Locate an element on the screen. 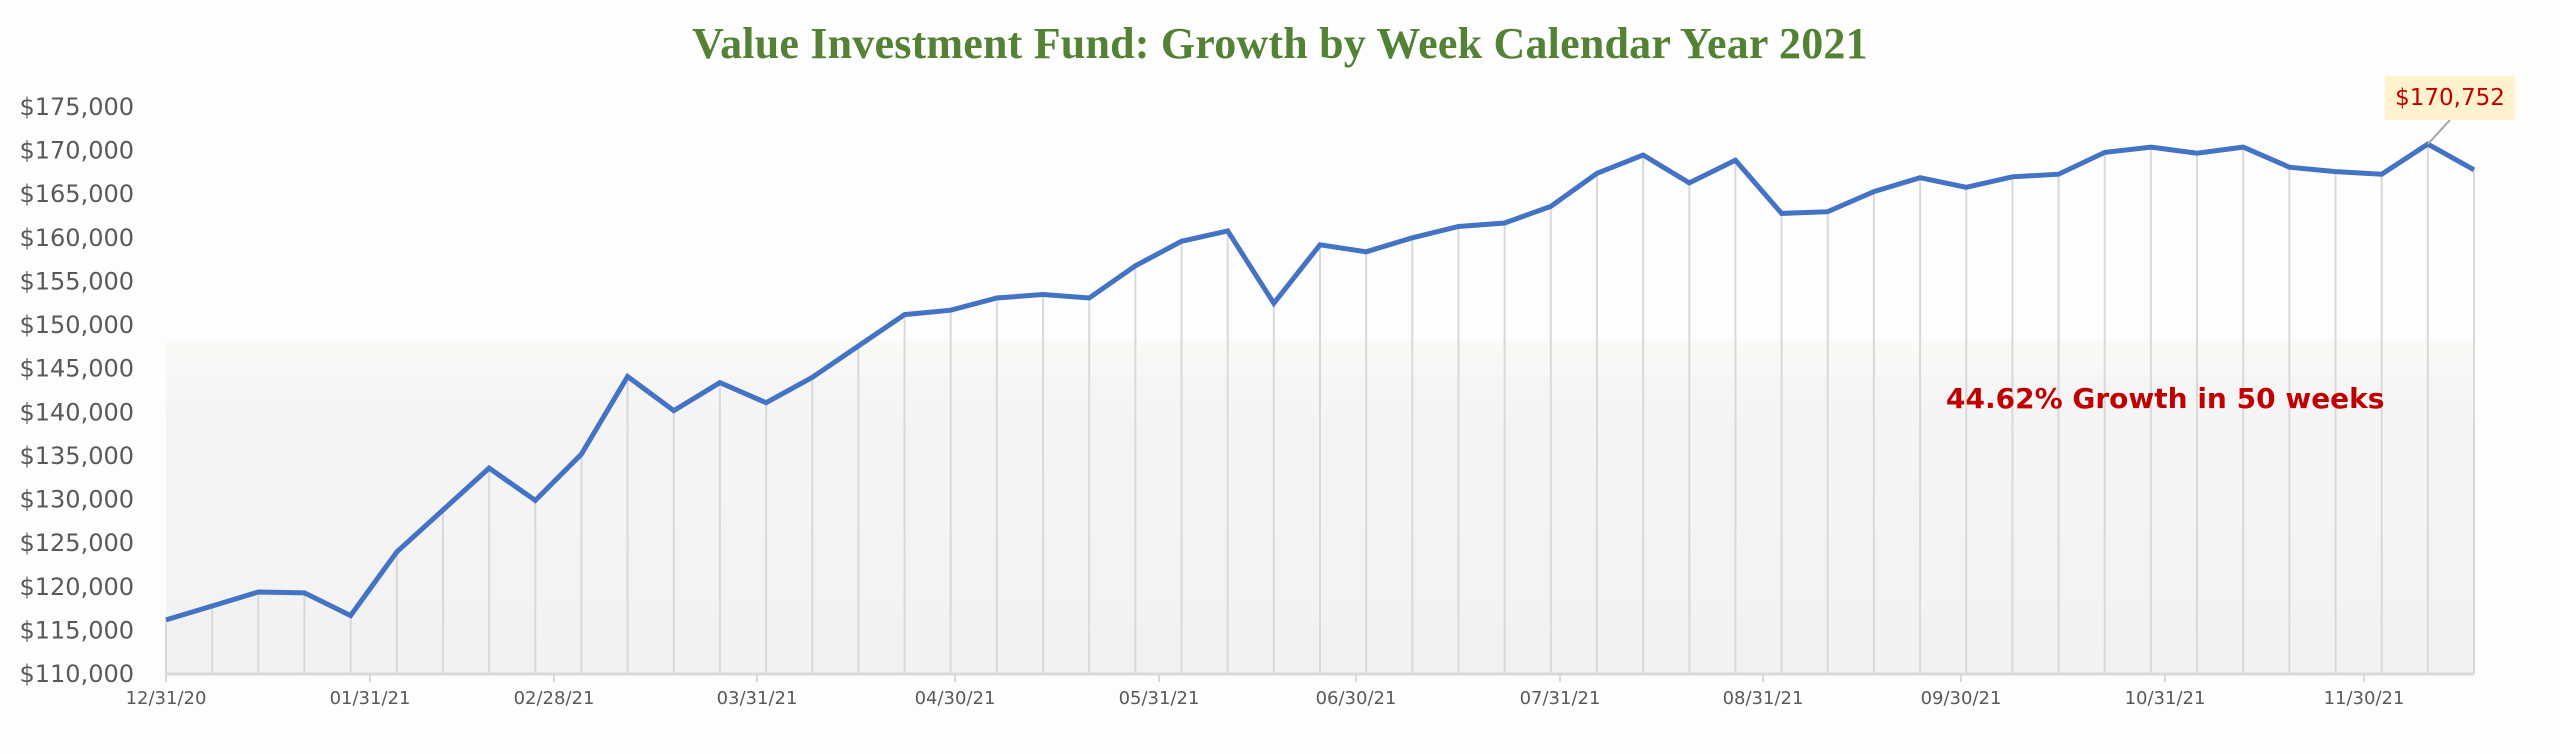 Image resolution: width=2560 pixels, height=754 pixels. x-tick-label: 11/30/21 is located at coordinates (2364, 698).